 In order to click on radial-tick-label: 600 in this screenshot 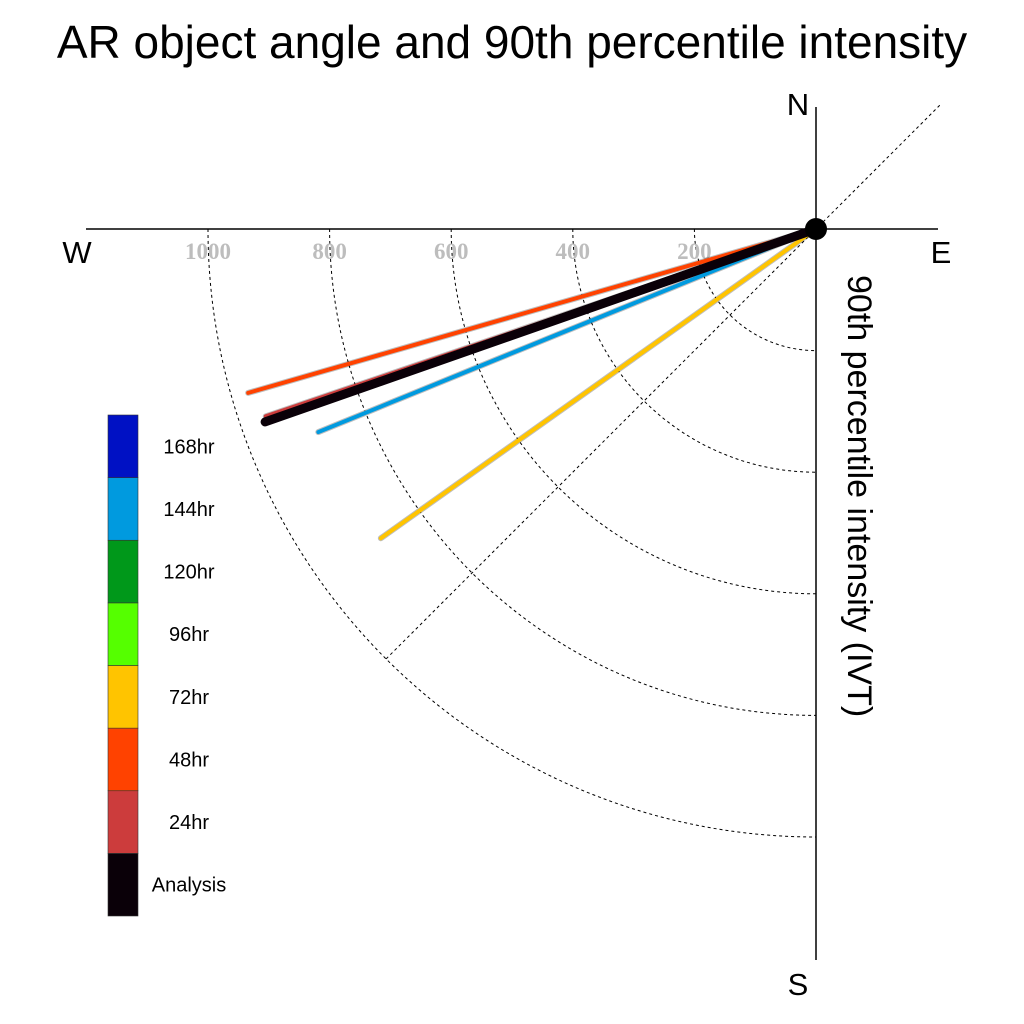, I will do `click(451, 251)`.